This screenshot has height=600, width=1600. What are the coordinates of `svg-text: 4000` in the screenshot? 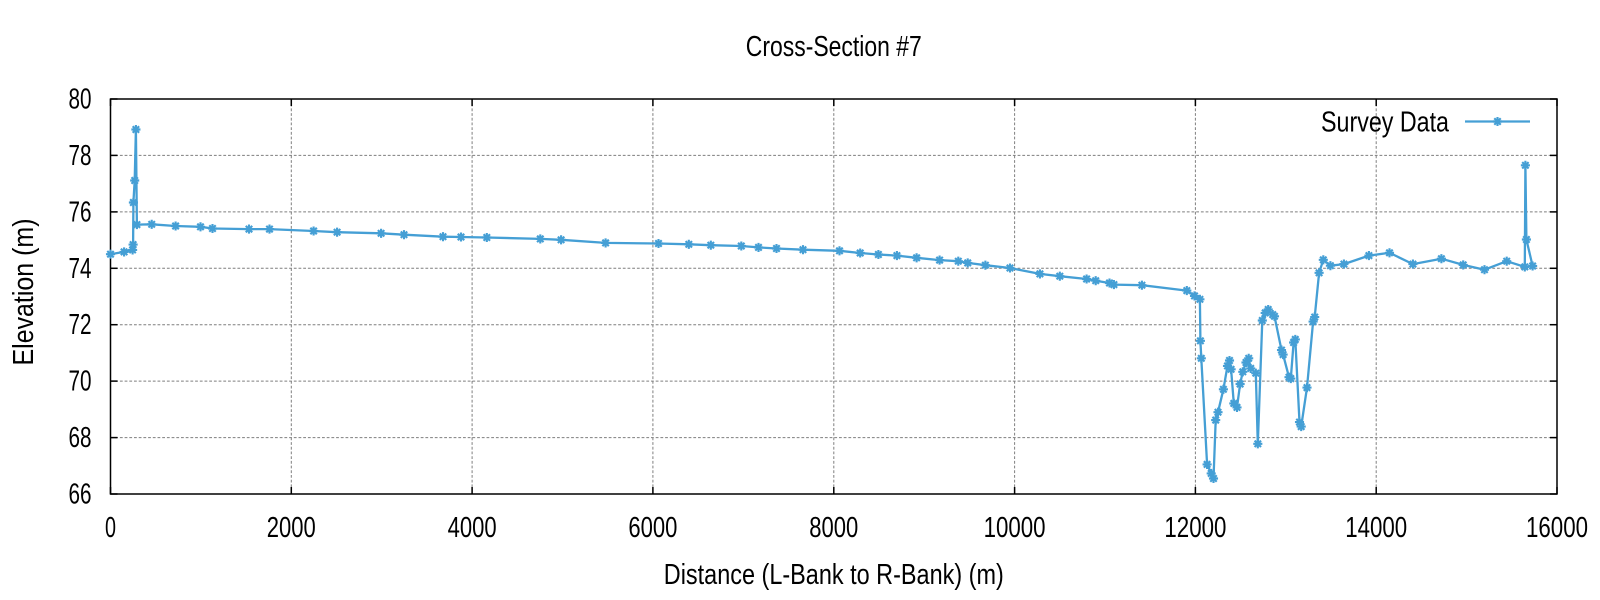 It's located at (472, 528).